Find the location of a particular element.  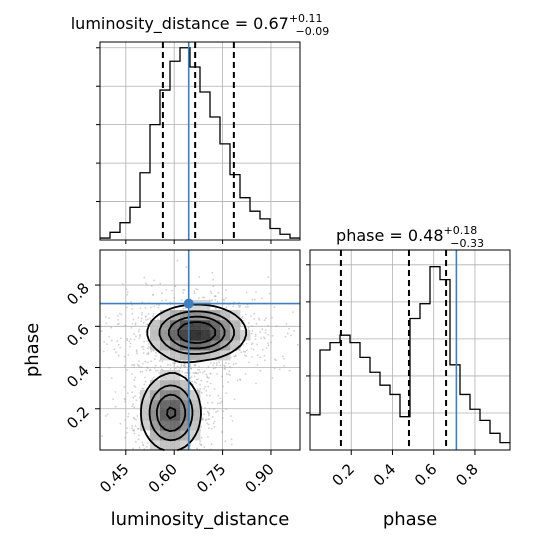

truth-marker is located at coordinates (188, 303).